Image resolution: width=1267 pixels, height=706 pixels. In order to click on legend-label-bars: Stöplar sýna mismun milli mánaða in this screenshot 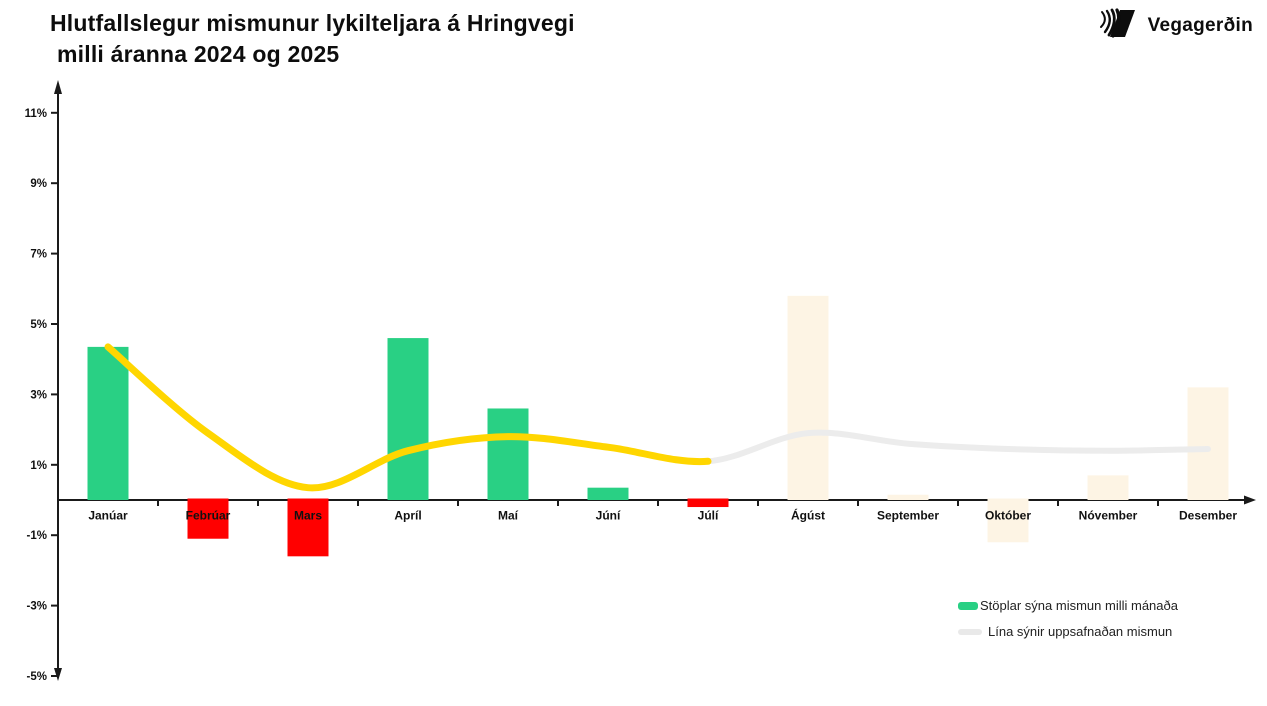, I will do `click(1079, 605)`.